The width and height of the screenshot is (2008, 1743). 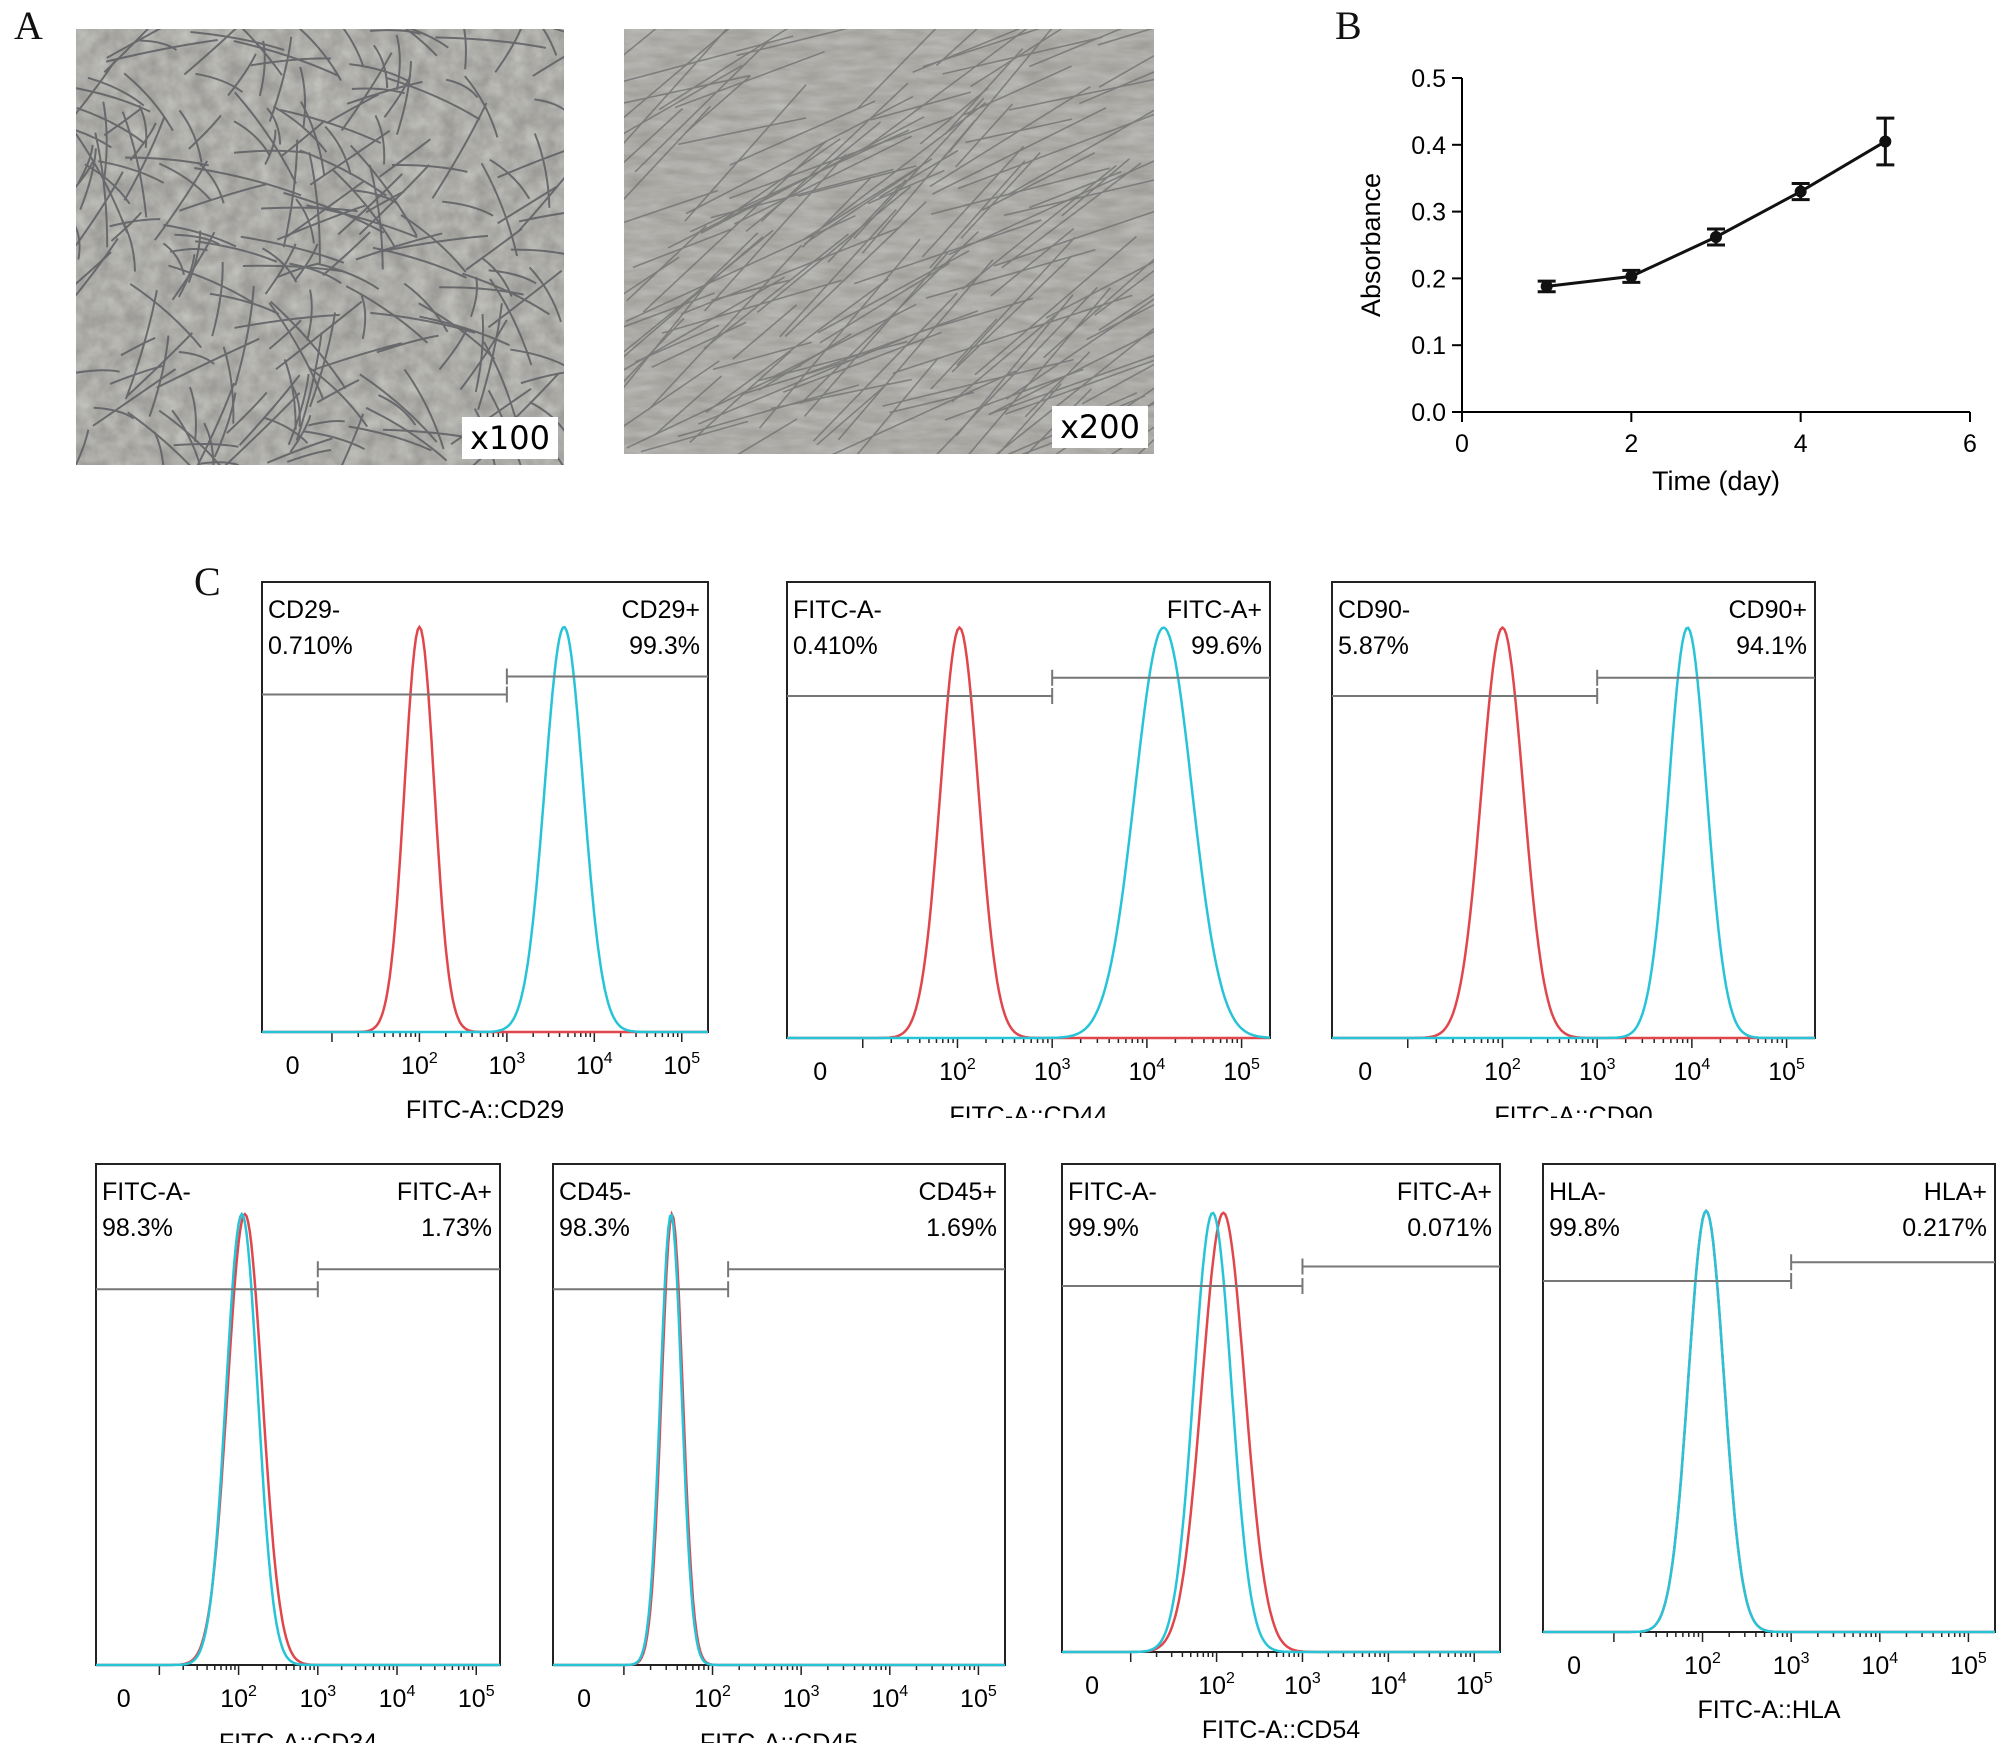 I want to click on micrograph-x200: x200, so click(x=889, y=241).